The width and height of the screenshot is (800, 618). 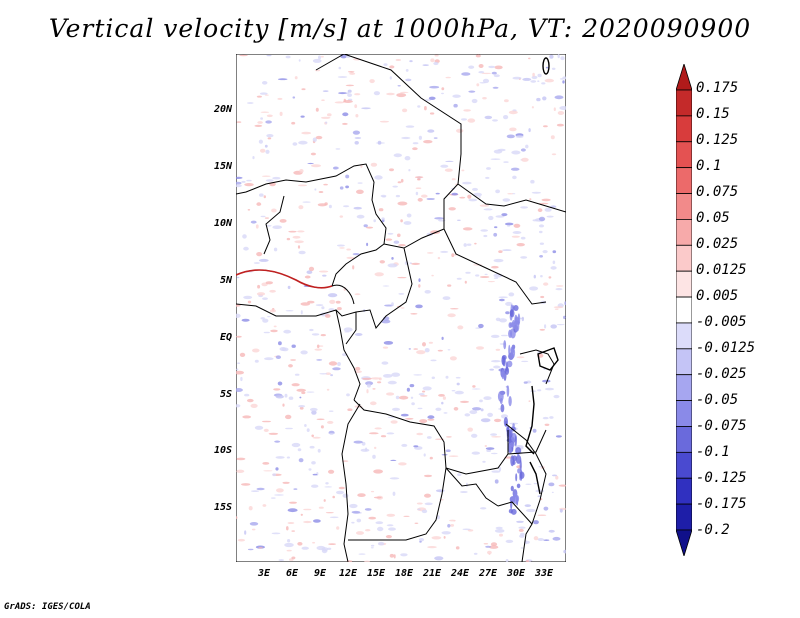 What do you see at coordinates (721, 426) in the screenshot?
I see `colorbar-label: -0.075` at bounding box center [721, 426].